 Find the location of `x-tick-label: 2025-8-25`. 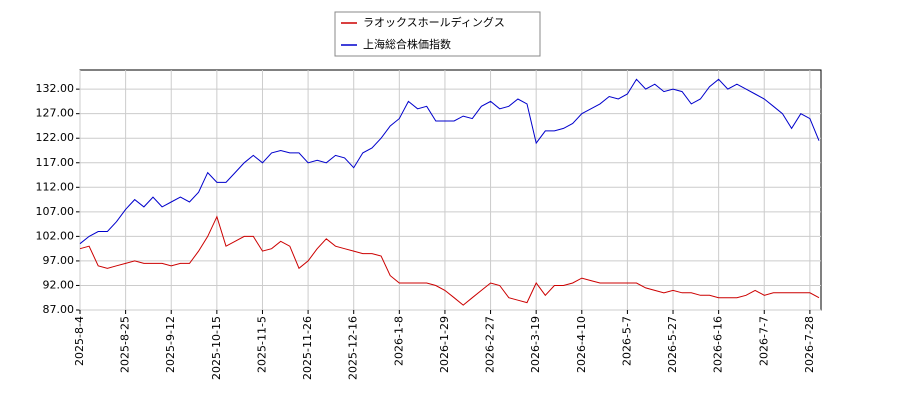

x-tick-label: 2025-8-25 is located at coordinates (125, 344).